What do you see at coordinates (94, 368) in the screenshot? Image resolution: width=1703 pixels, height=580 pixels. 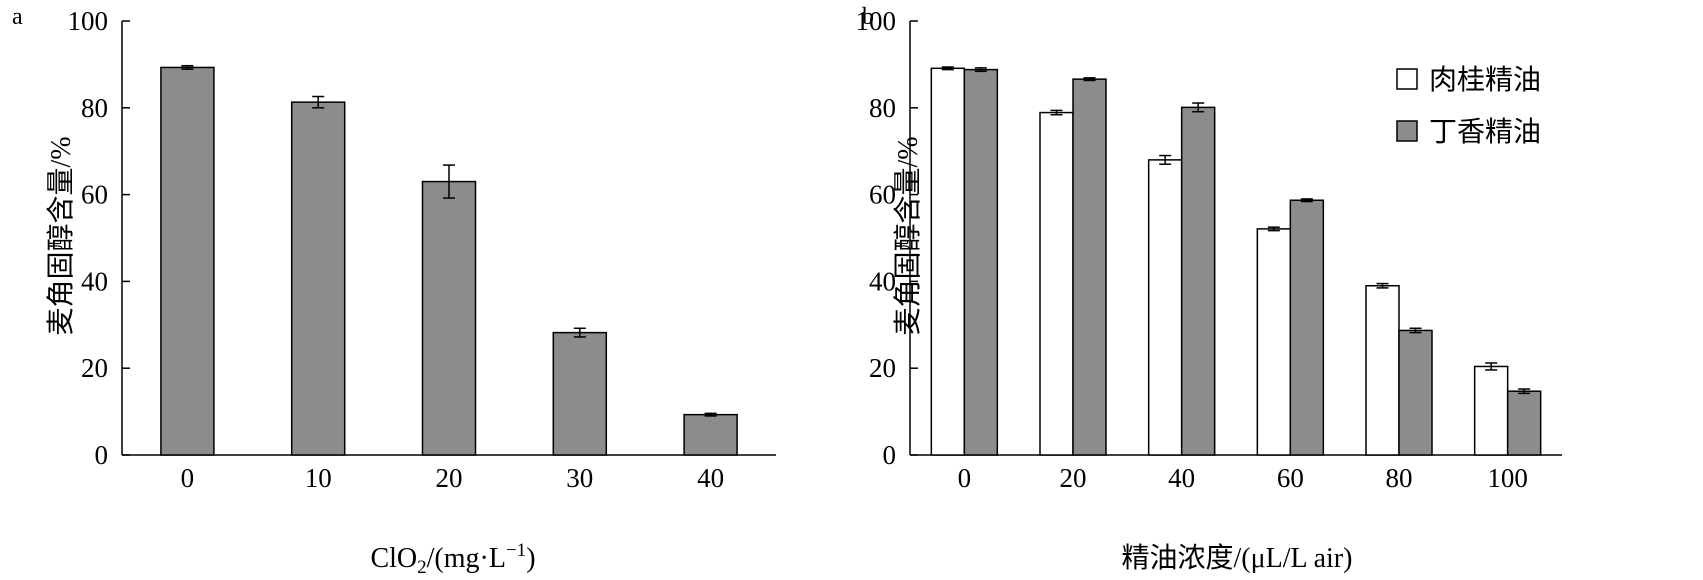 I see `chart-a-y-tick-label: 20` at bounding box center [94, 368].